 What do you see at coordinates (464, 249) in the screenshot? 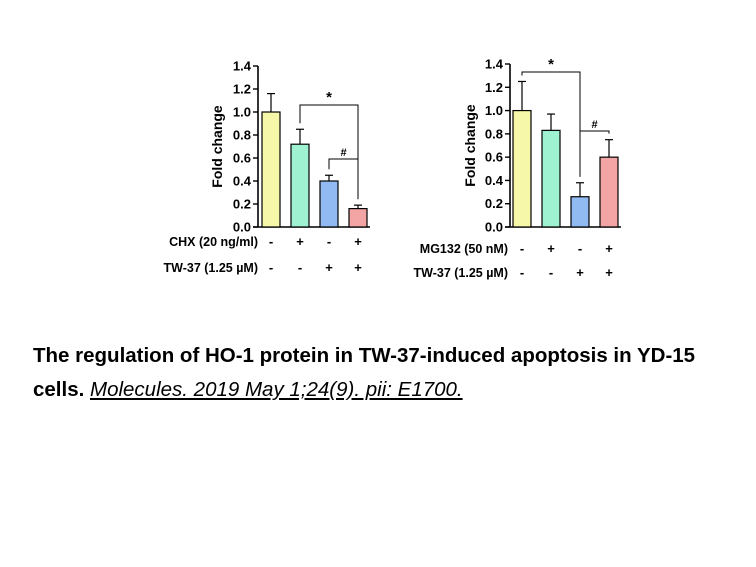
I see `condition-label: MG132 (50 nM)` at bounding box center [464, 249].